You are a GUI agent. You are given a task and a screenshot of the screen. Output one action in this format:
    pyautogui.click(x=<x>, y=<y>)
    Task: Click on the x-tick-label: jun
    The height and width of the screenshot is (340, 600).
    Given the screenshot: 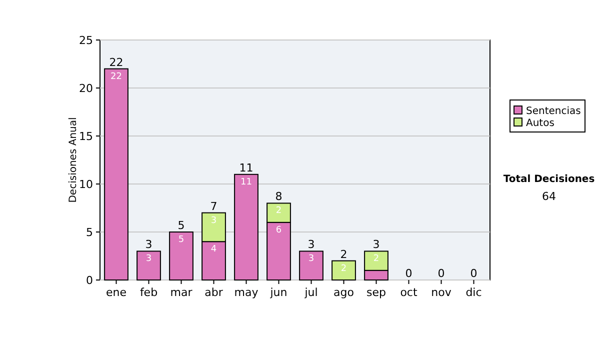 What is the action you would take?
    pyautogui.click(x=278, y=292)
    